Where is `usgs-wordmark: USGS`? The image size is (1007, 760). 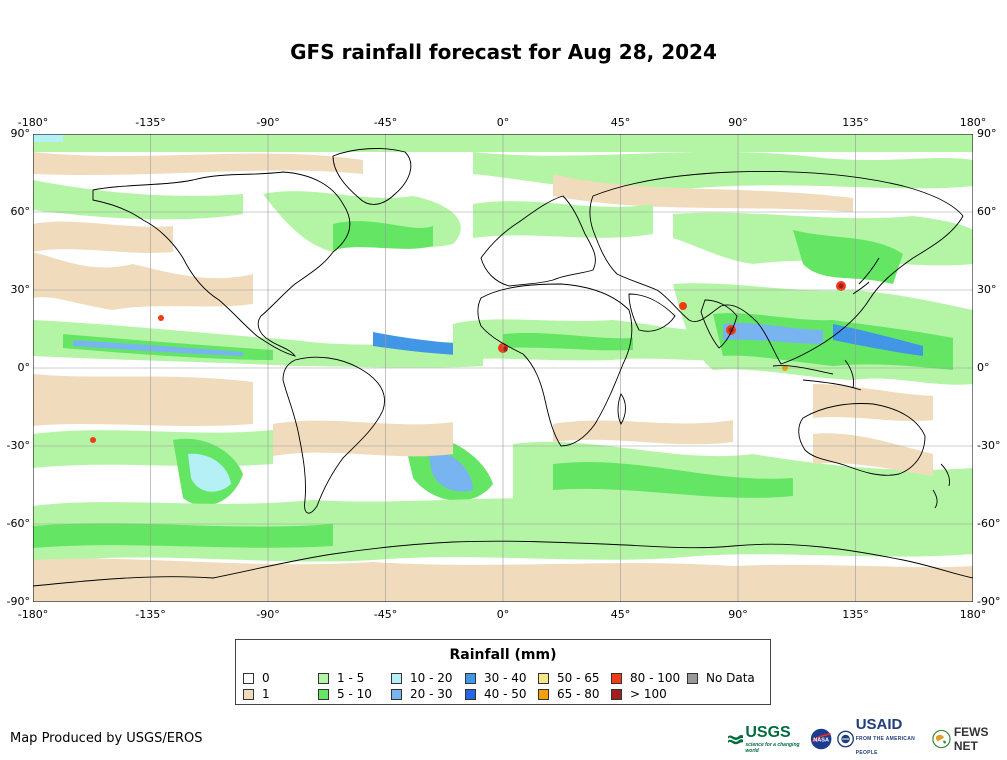
usgs-wordmark: USGS is located at coordinates (768, 732).